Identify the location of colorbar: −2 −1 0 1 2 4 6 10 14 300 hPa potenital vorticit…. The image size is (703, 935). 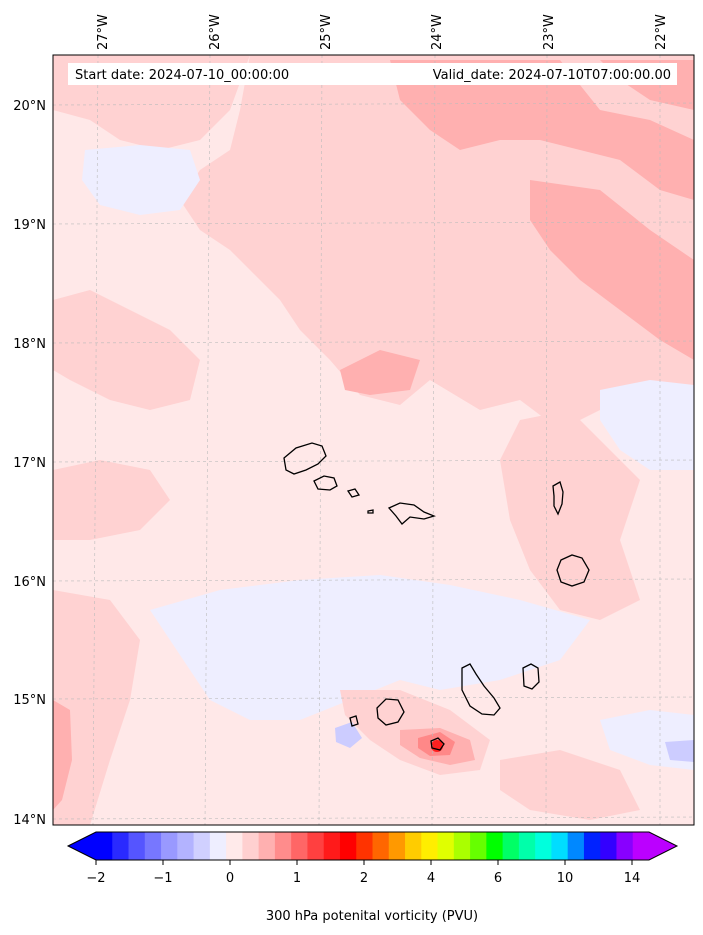
(372, 877).